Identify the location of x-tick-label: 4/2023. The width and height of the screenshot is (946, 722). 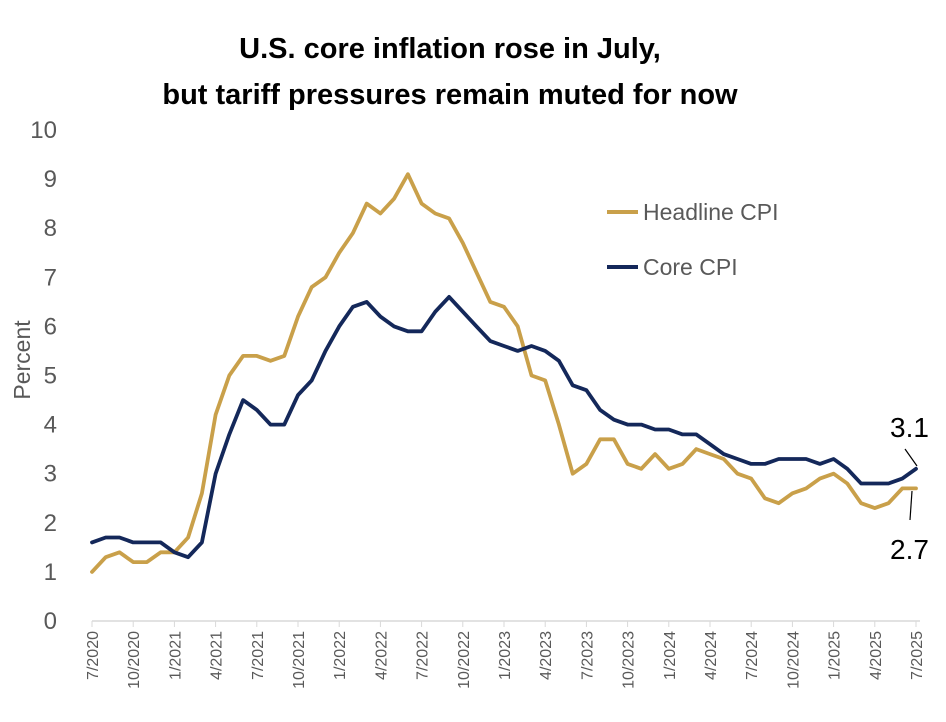
(546, 655).